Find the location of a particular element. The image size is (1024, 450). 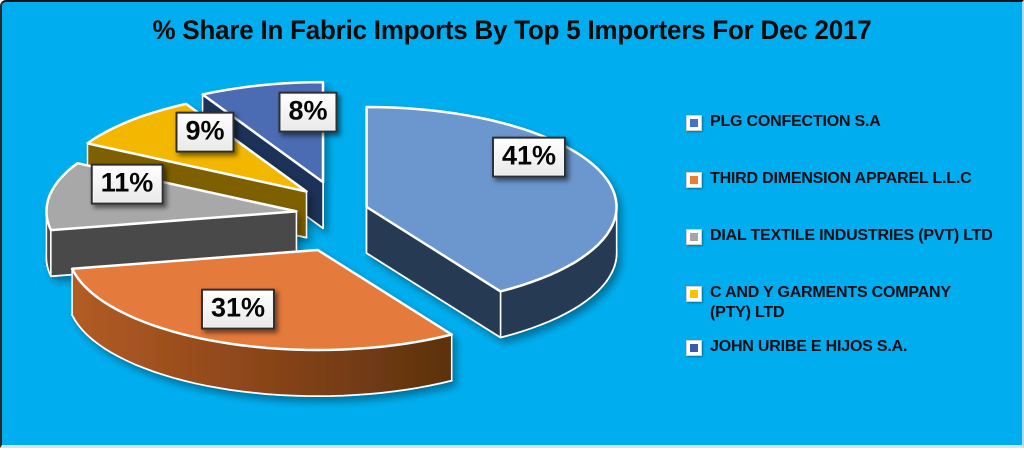

legend-item: PLG CONFECTION S.A is located at coordinates (783, 122).